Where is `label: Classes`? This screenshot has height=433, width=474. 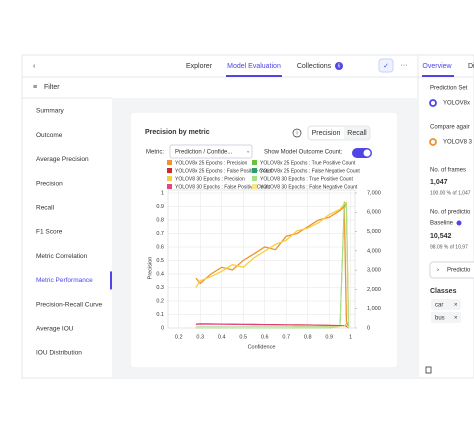
label: Classes is located at coordinates (443, 291).